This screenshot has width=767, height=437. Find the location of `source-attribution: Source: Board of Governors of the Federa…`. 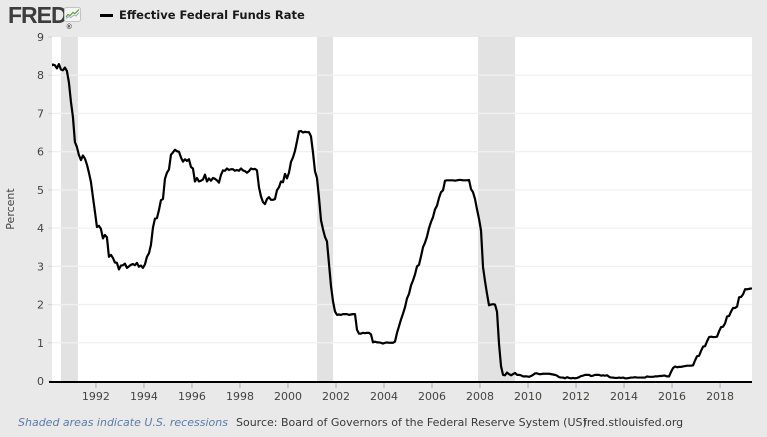

source-attribution: Source: Board of Governors of the Federa… is located at coordinates (411, 422).